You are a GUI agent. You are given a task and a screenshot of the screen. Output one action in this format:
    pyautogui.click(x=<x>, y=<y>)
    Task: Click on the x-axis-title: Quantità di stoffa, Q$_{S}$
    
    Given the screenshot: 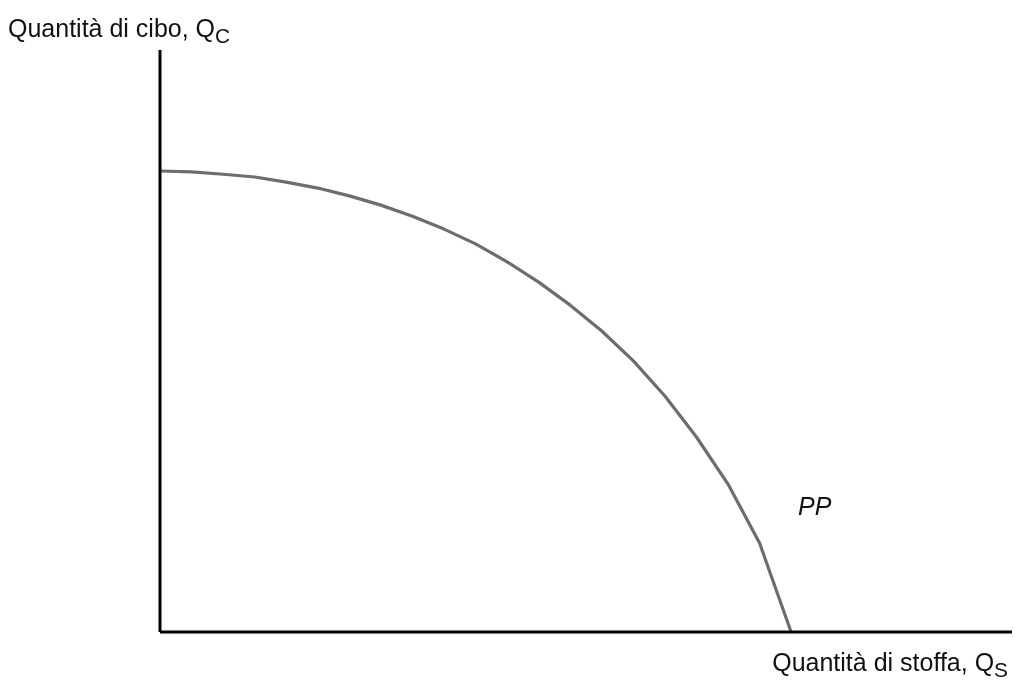 What is the action you would take?
    pyautogui.click(x=890, y=665)
    